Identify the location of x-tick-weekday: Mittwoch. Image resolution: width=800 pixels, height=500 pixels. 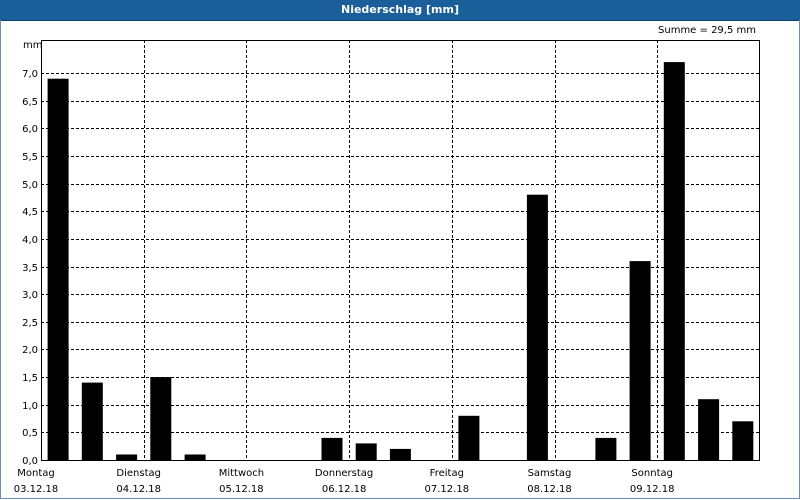
(241, 473).